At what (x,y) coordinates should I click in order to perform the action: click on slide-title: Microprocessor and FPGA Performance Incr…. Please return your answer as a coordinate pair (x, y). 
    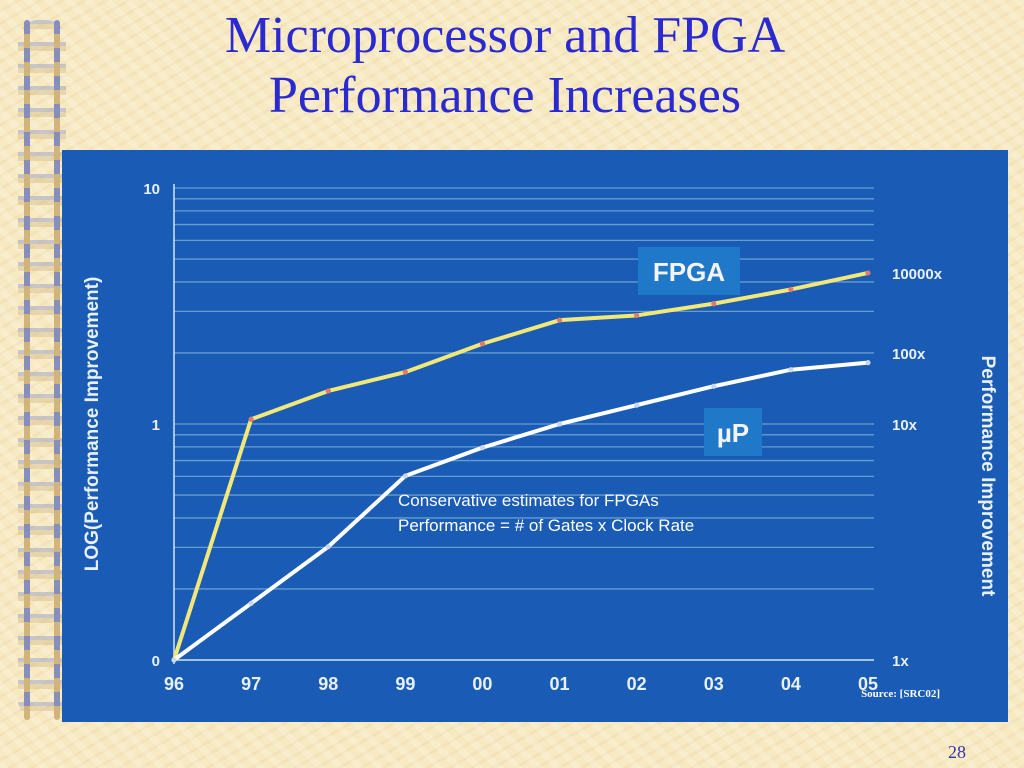
    Looking at the image, I should click on (505, 66).